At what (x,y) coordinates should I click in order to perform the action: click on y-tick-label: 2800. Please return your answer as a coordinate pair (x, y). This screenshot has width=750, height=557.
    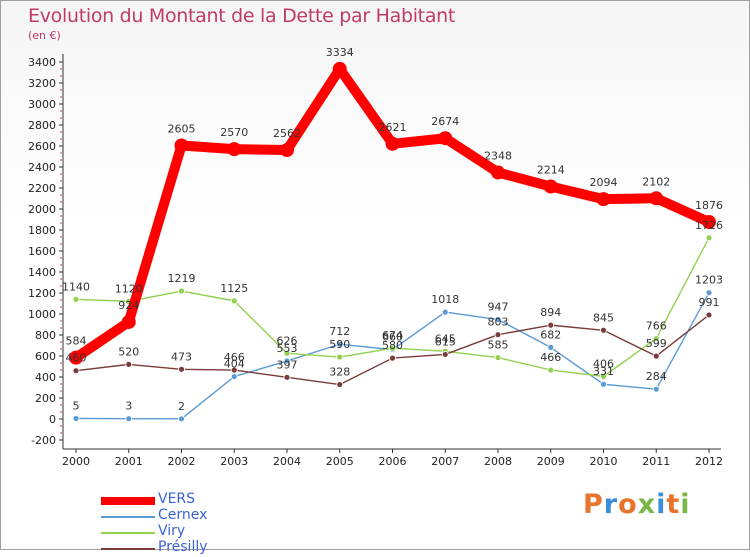
    Looking at the image, I should click on (42, 125).